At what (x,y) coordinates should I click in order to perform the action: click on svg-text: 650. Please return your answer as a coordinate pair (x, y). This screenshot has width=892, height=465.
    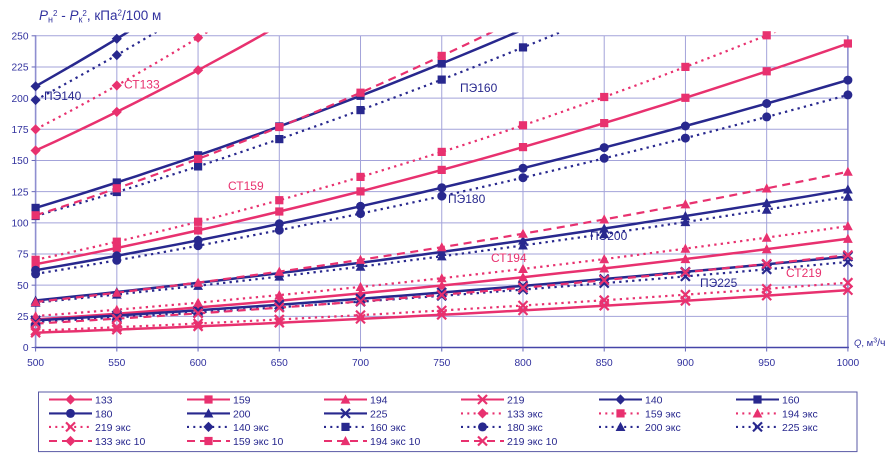
    Looking at the image, I should click on (279, 363).